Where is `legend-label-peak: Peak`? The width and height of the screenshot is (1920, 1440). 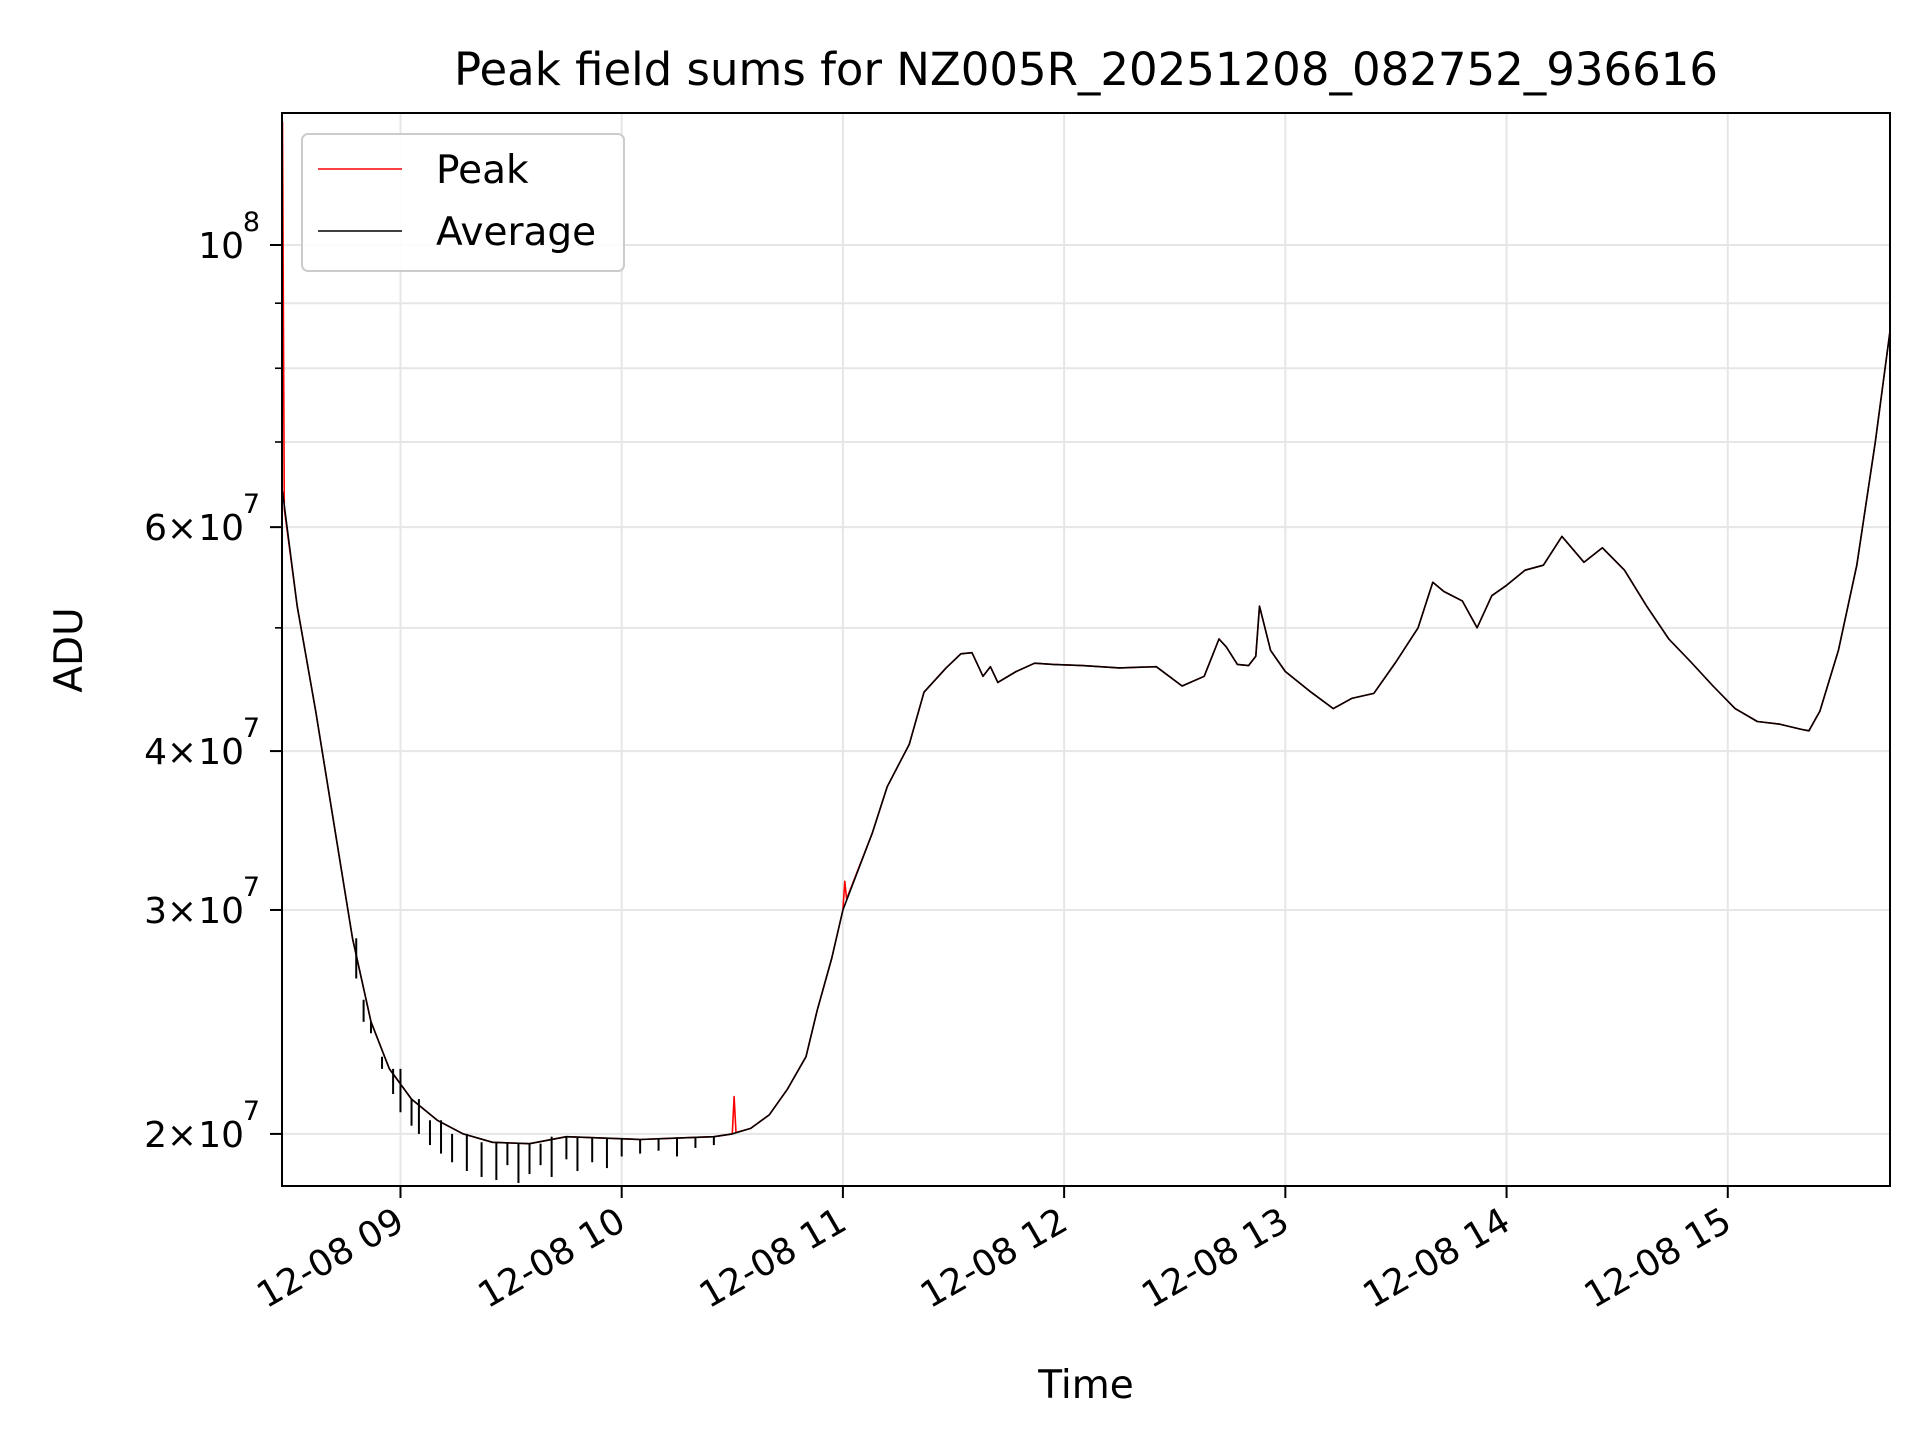 legend-label-peak: Peak is located at coordinates (482, 170).